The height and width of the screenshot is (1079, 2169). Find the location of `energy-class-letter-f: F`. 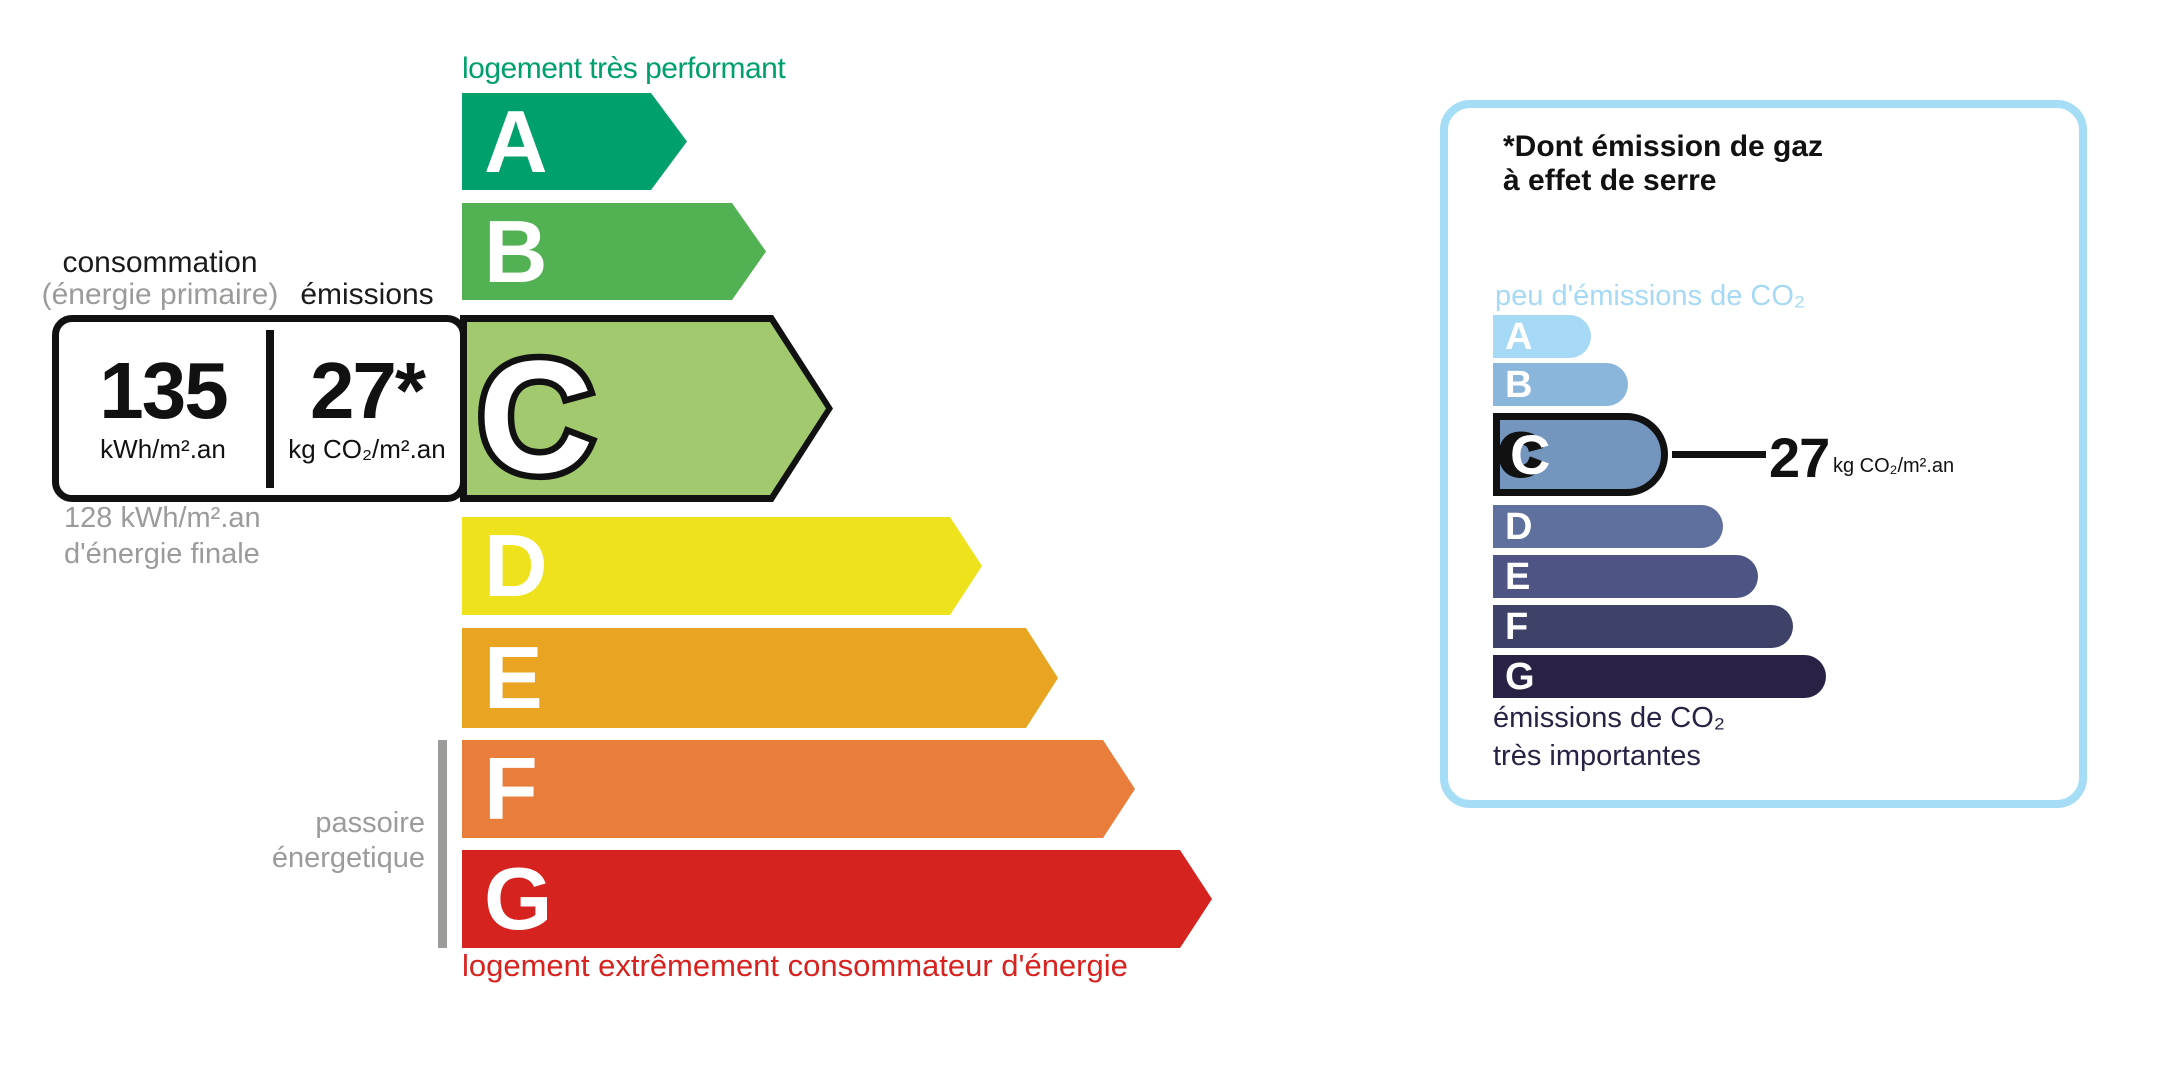

energy-class-letter-f: F is located at coordinates (511, 788).